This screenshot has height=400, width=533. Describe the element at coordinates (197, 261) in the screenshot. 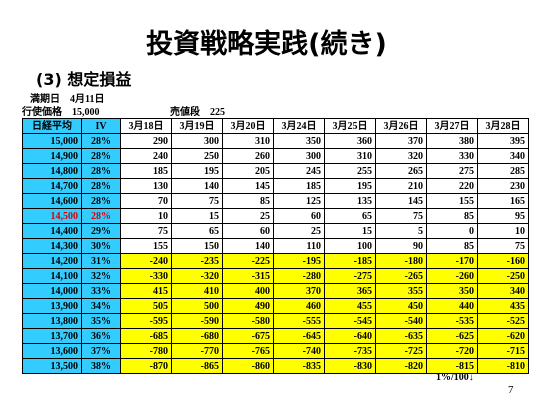

I see `table-cell: -235` at that location.